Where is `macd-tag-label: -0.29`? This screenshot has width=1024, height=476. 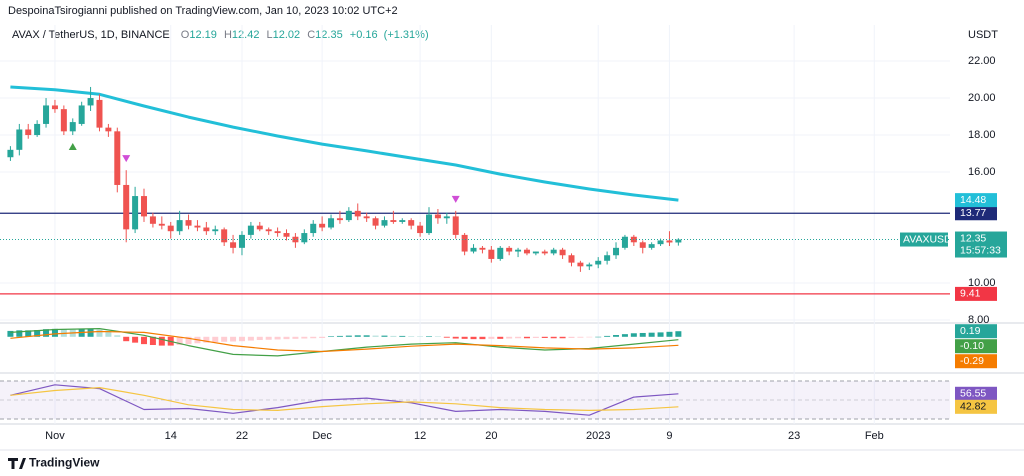 macd-tag-label: -0.29 is located at coordinates (972, 361).